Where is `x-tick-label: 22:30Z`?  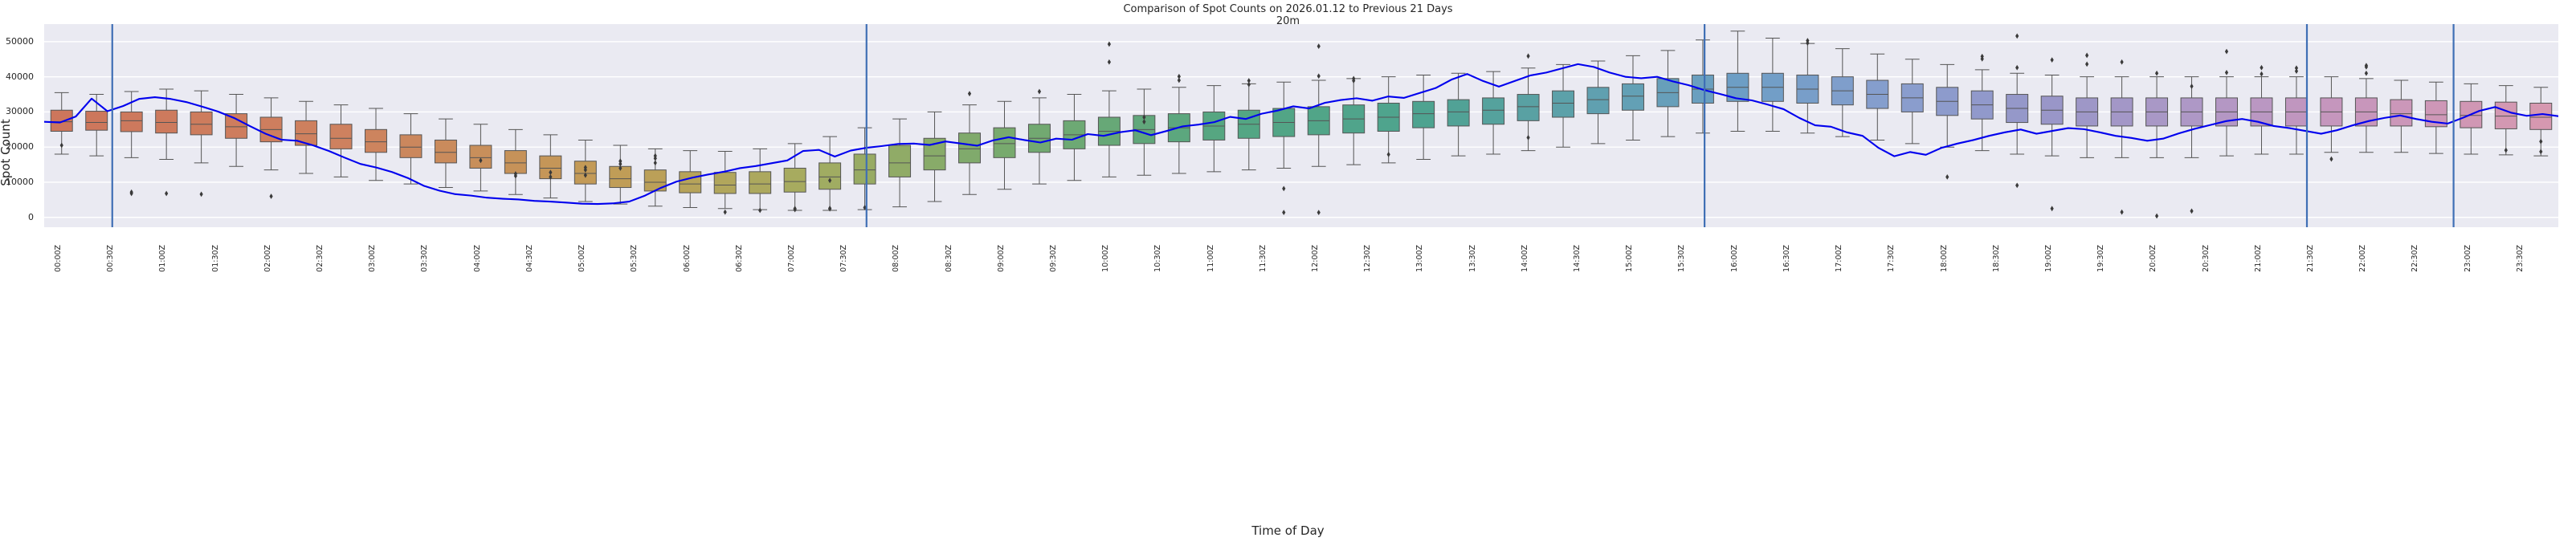
x-tick-label: 22:30Z is located at coordinates (2415, 258).